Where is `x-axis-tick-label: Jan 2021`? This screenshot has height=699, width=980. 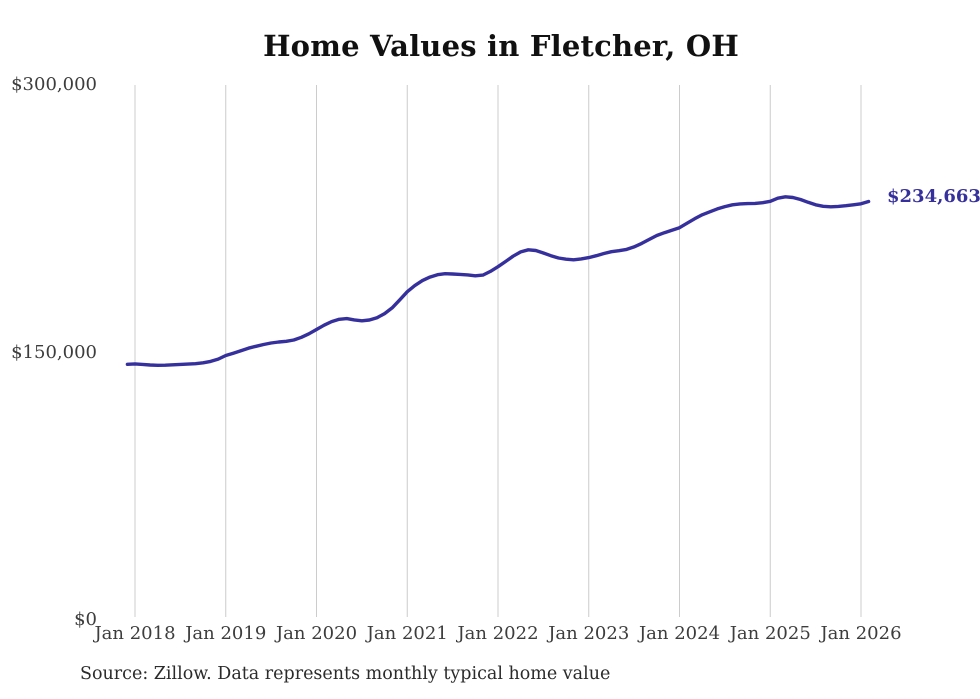
x-axis-tick-label: Jan 2021 is located at coordinates (407, 633).